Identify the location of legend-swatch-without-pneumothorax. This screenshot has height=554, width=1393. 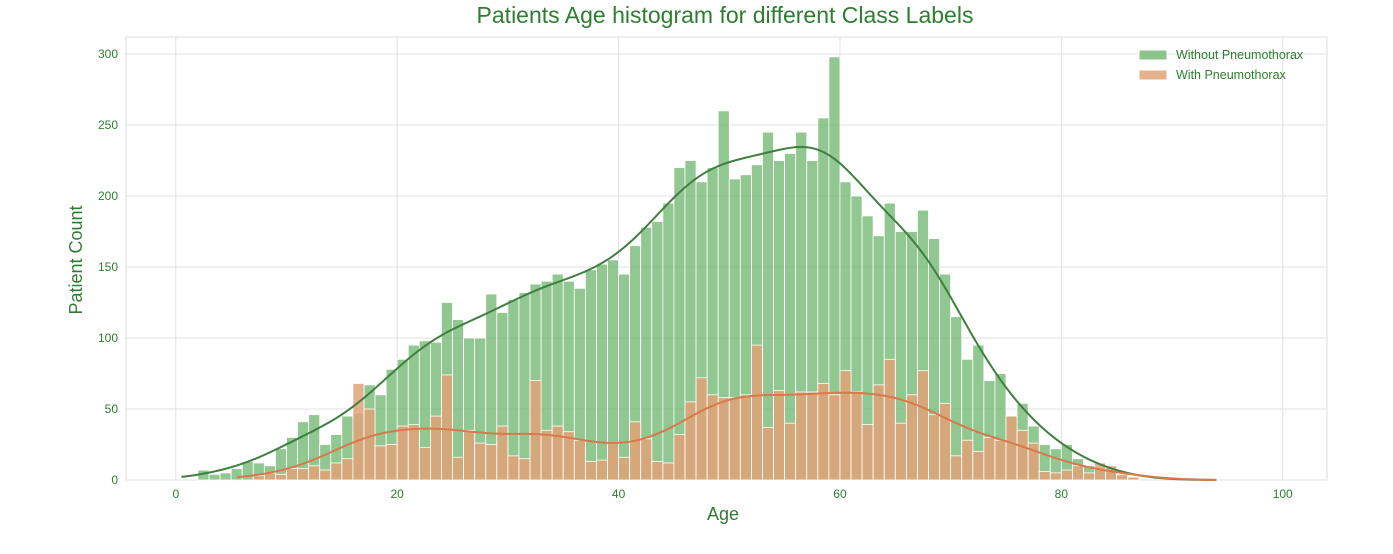
(1153, 55).